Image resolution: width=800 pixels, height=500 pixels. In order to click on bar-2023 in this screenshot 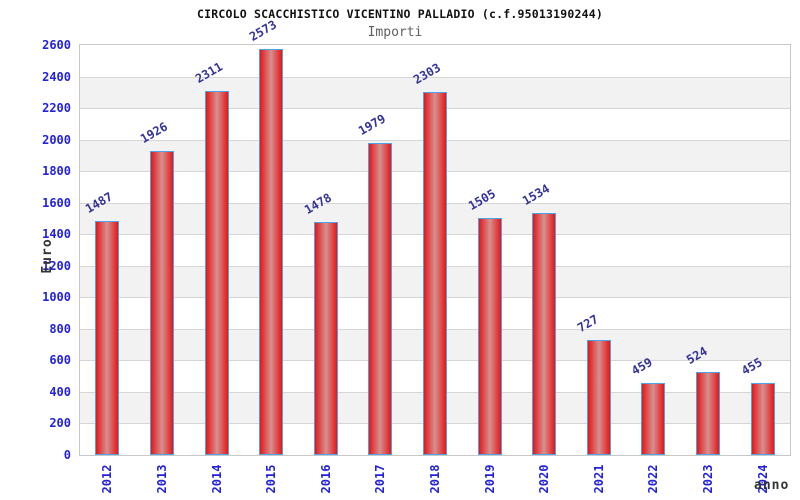, I will do `click(708, 413)`.